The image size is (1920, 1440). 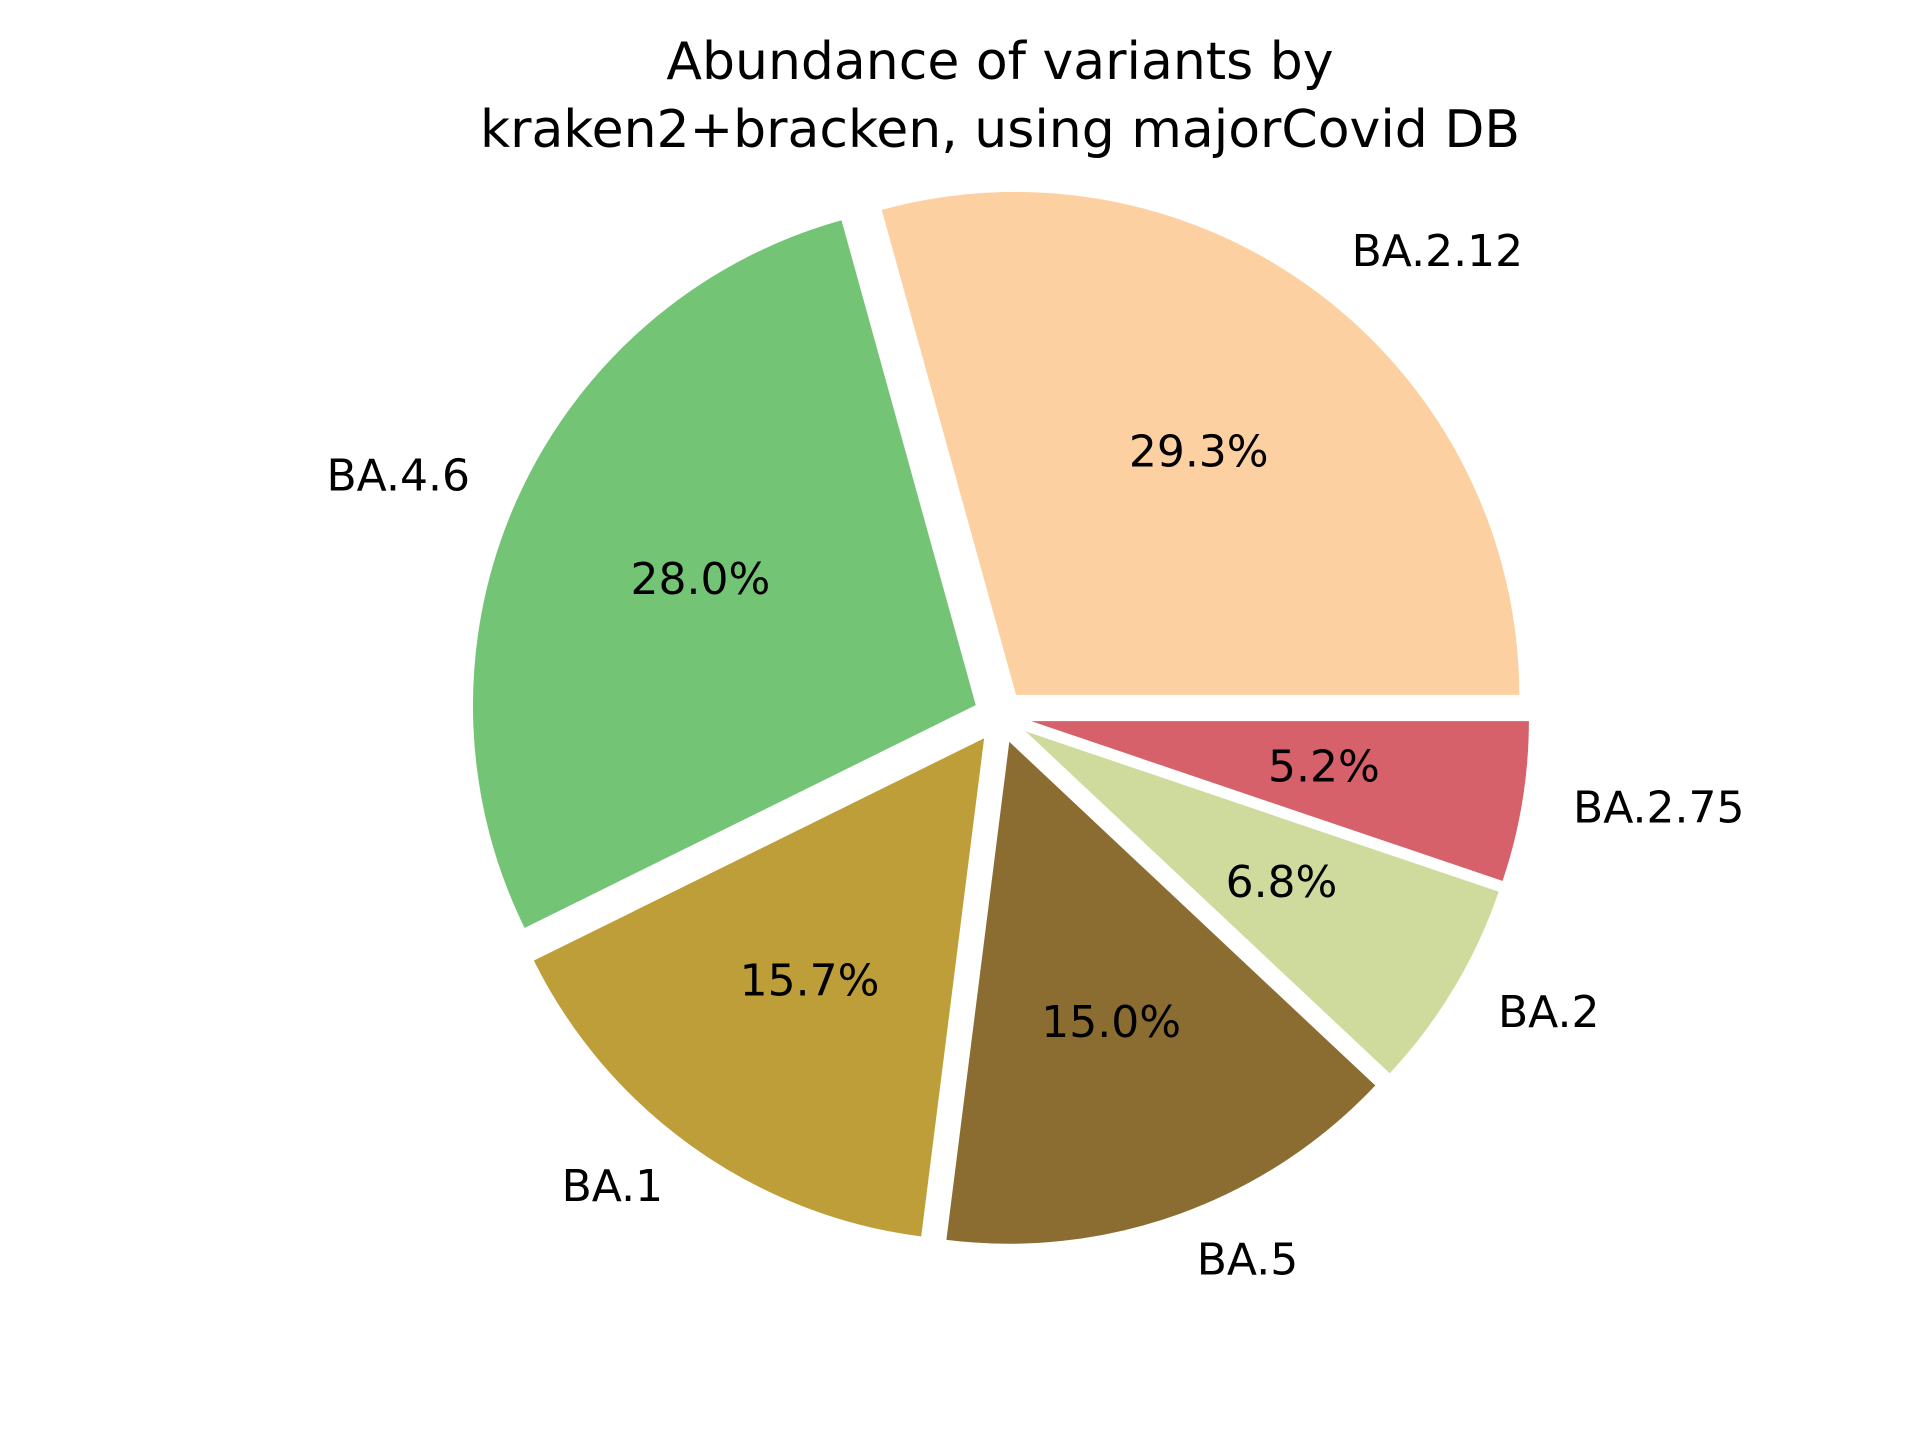 I want to click on chart-title-line-2: kraken2+bracken, using majorCovid DB, so click(x=1000, y=130).